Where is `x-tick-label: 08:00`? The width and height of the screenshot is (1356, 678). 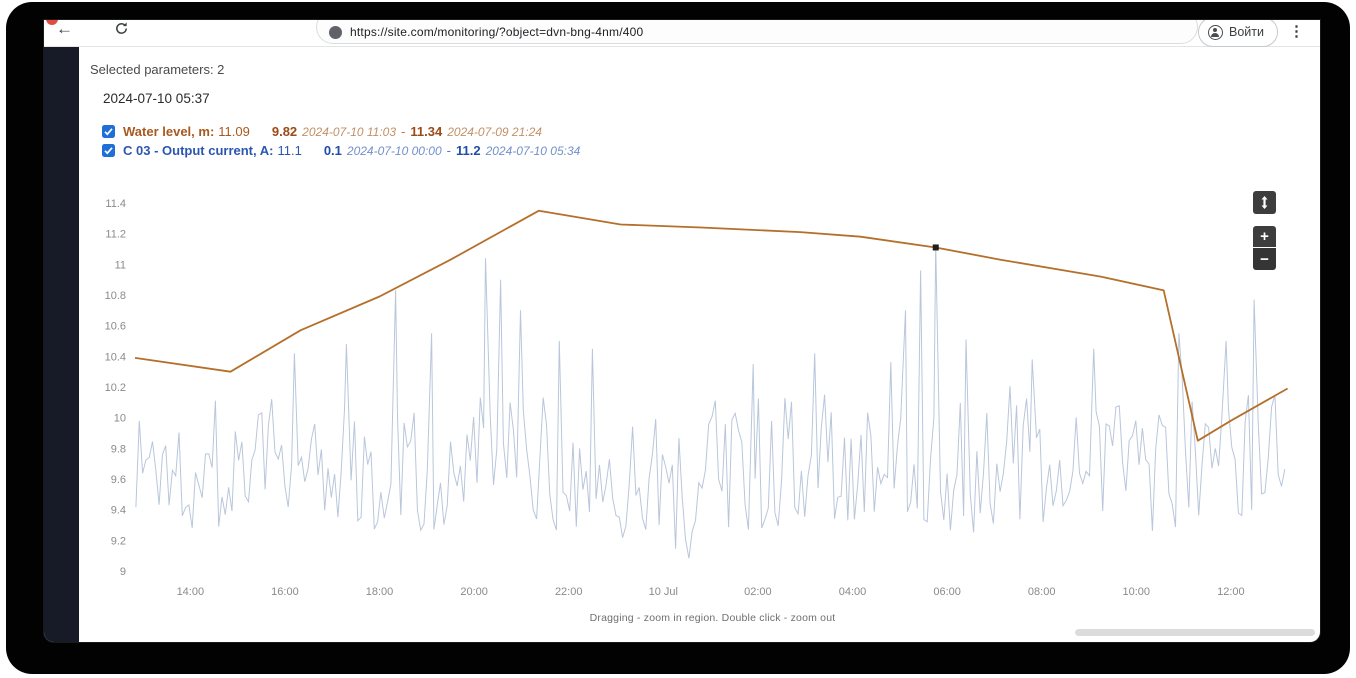
x-tick-label: 08:00 is located at coordinates (1042, 592).